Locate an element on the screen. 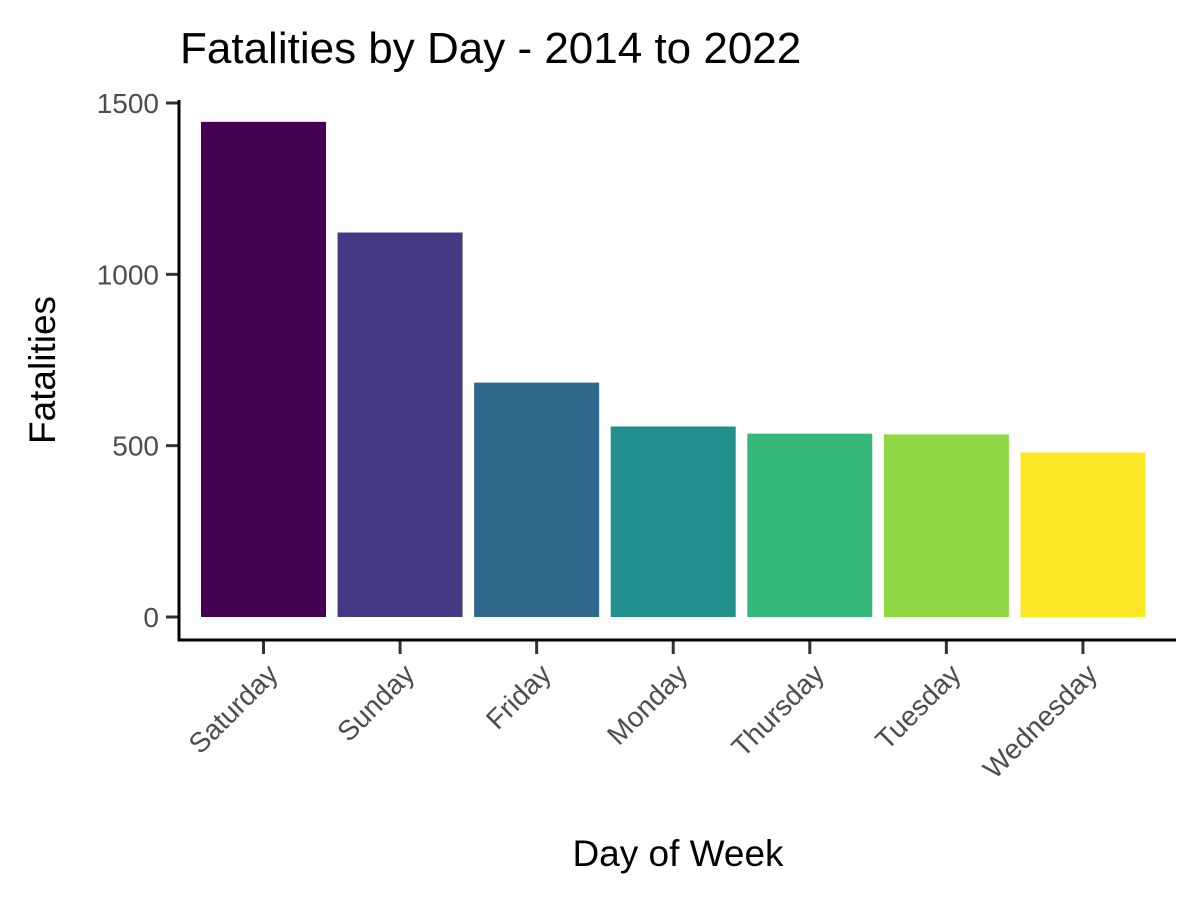  y-tick-label: 0 is located at coordinates (151, 617).